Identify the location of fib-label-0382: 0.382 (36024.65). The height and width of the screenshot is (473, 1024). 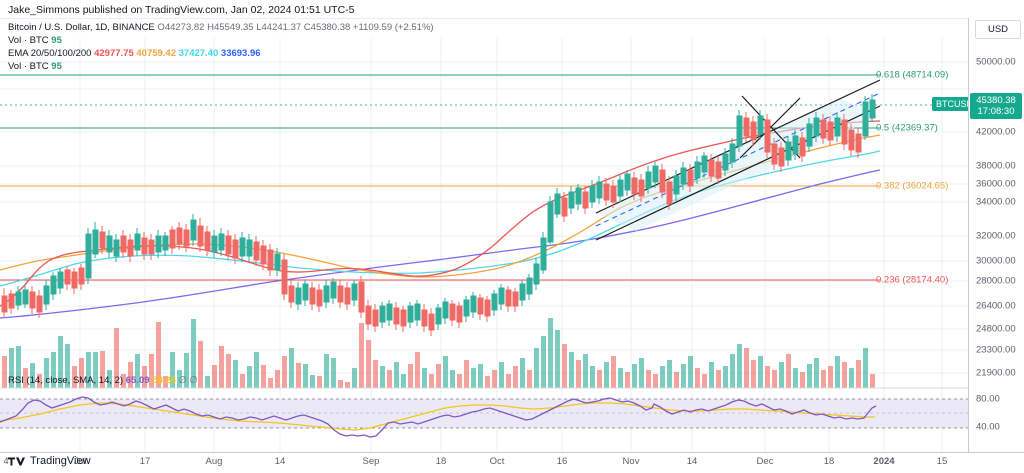
(912, 186).